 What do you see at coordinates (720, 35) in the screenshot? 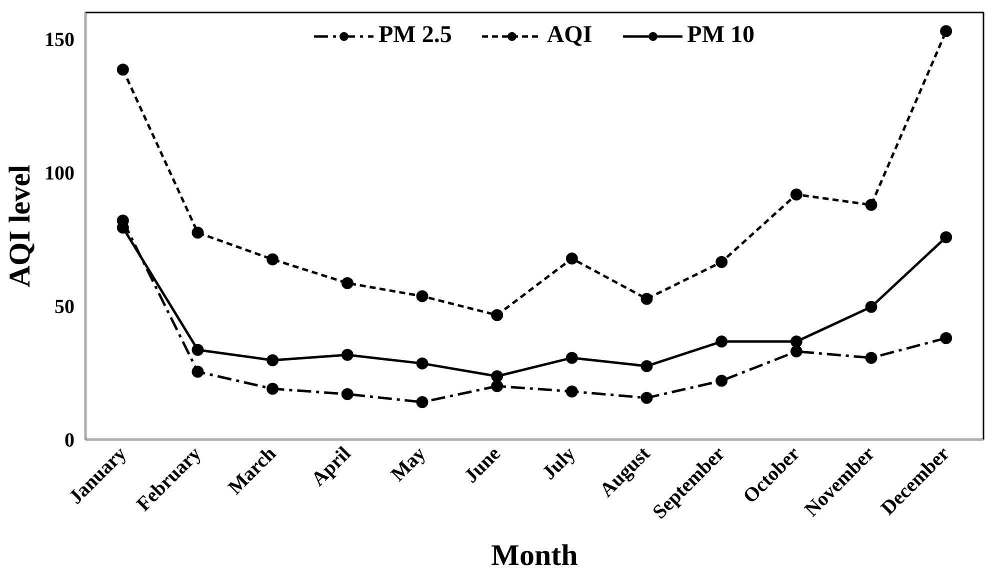
I see `legend-label: PM 10` at bounding box center [720, 35].